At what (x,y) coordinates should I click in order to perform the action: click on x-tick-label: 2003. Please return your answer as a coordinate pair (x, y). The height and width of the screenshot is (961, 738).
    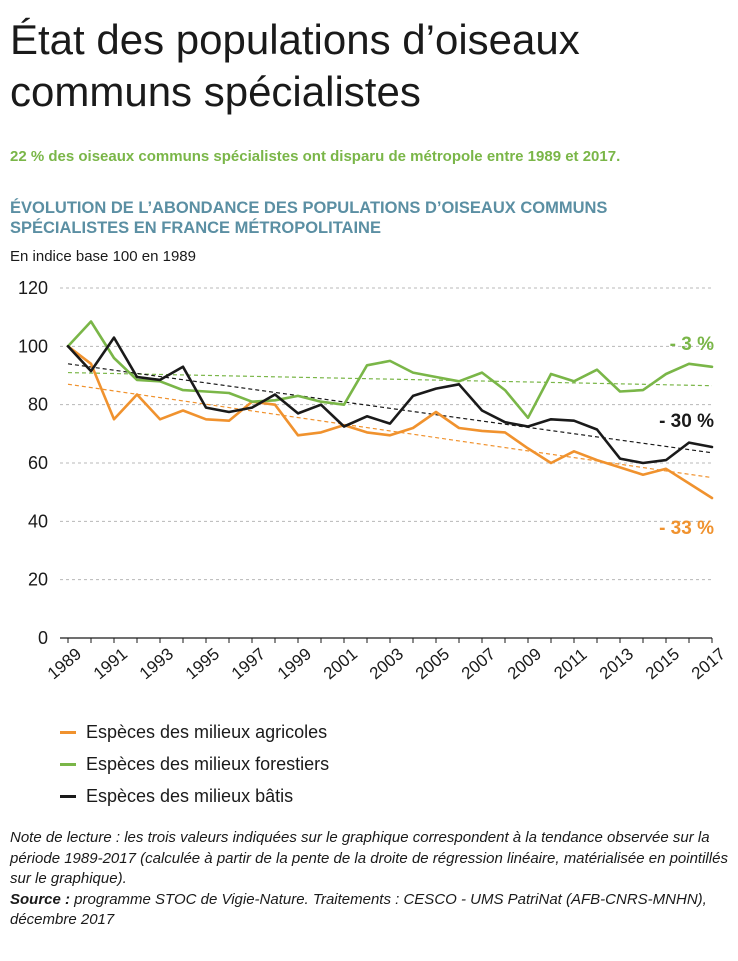
    Looking at the image, I should click on (386, 663).